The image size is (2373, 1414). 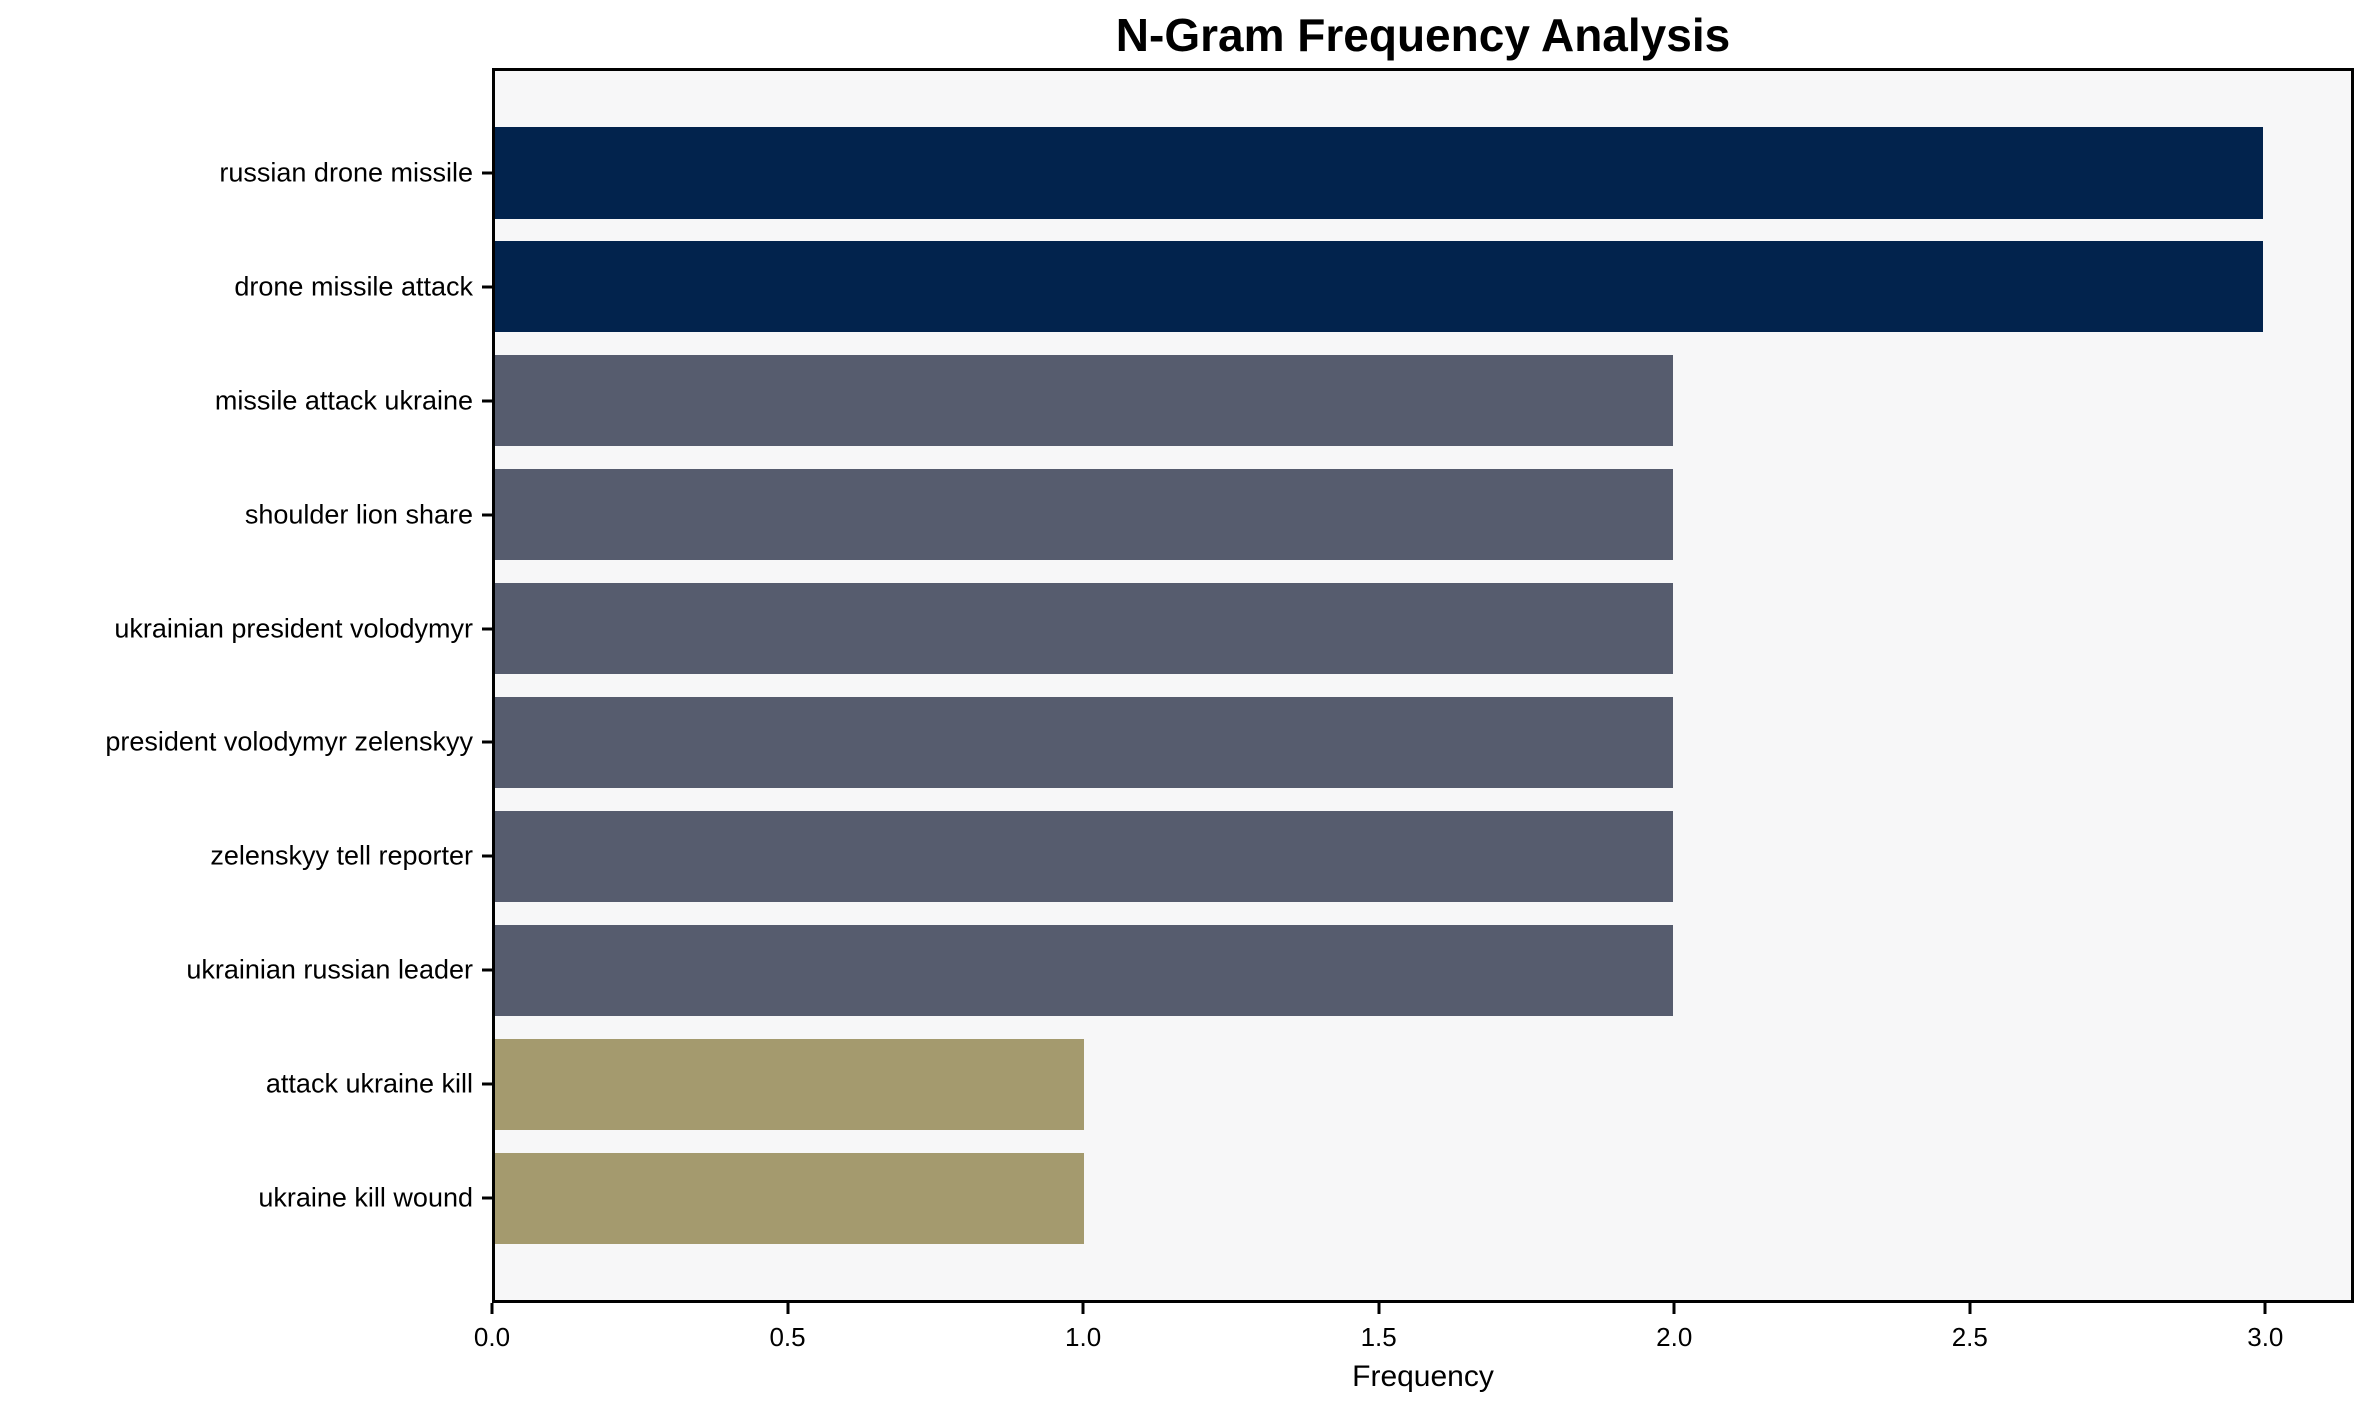 What do you see at coordinates (289, 741) in the screenshot?
I see `y-tick-label: president volodymyr zelenskyy` at bounding box center [289, 741].